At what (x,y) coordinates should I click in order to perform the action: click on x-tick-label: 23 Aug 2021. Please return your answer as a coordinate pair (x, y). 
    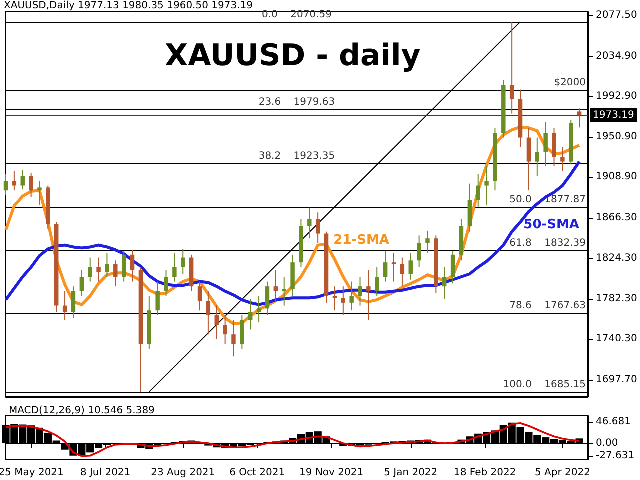
    Looking at the image, I should click on (183, 473).